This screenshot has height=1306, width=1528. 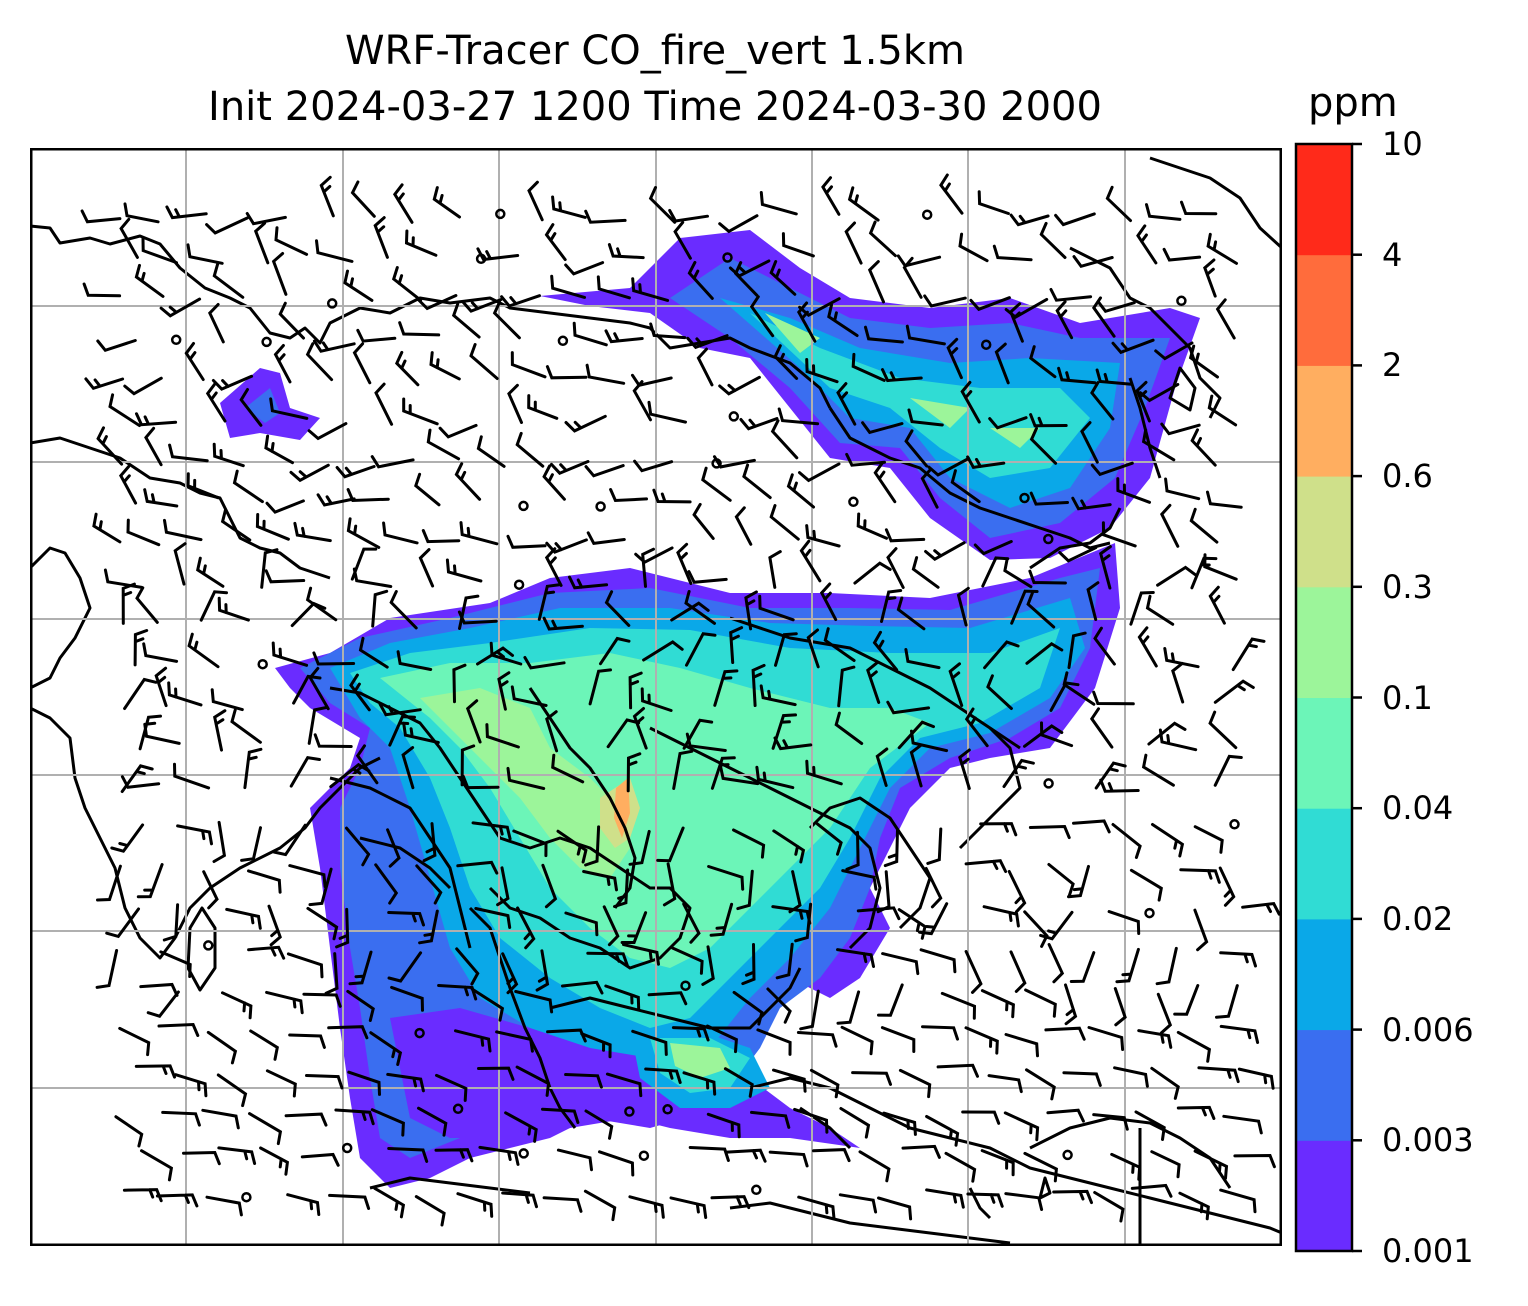 I want to click on colorbar-tick-label: 0.1, so click(x=1407, y=697).